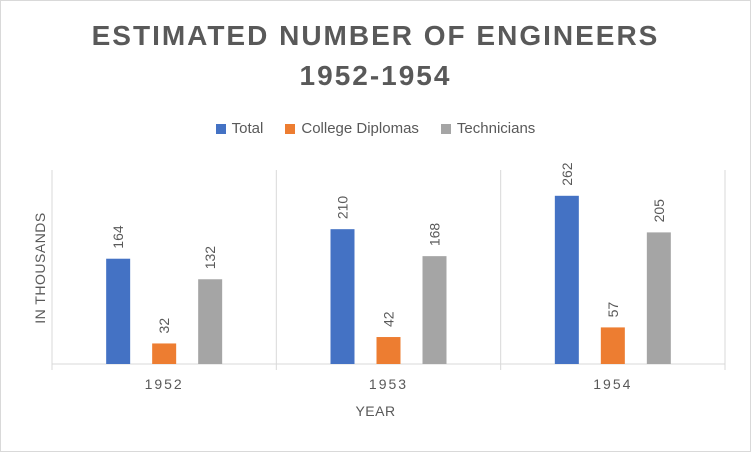 This screenshot has height=452, width=751. Describe the element at coordinates (342, 296) in the screenshot. I see `bar-total-1953` at that location.